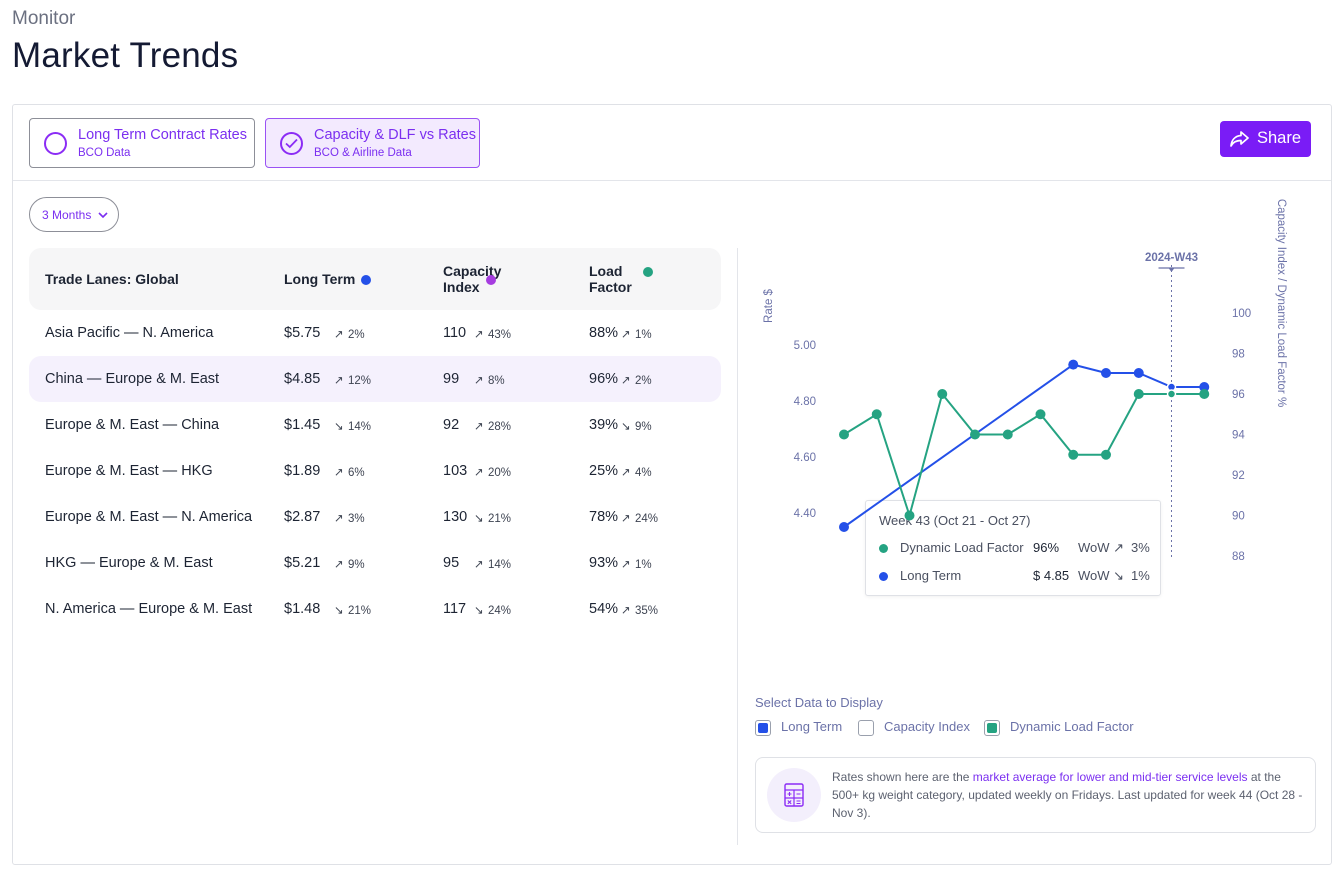 Image resolution: width=1344 pixels, height=876 pixels. I want to click on change-value: 43%, so click(500, 335).